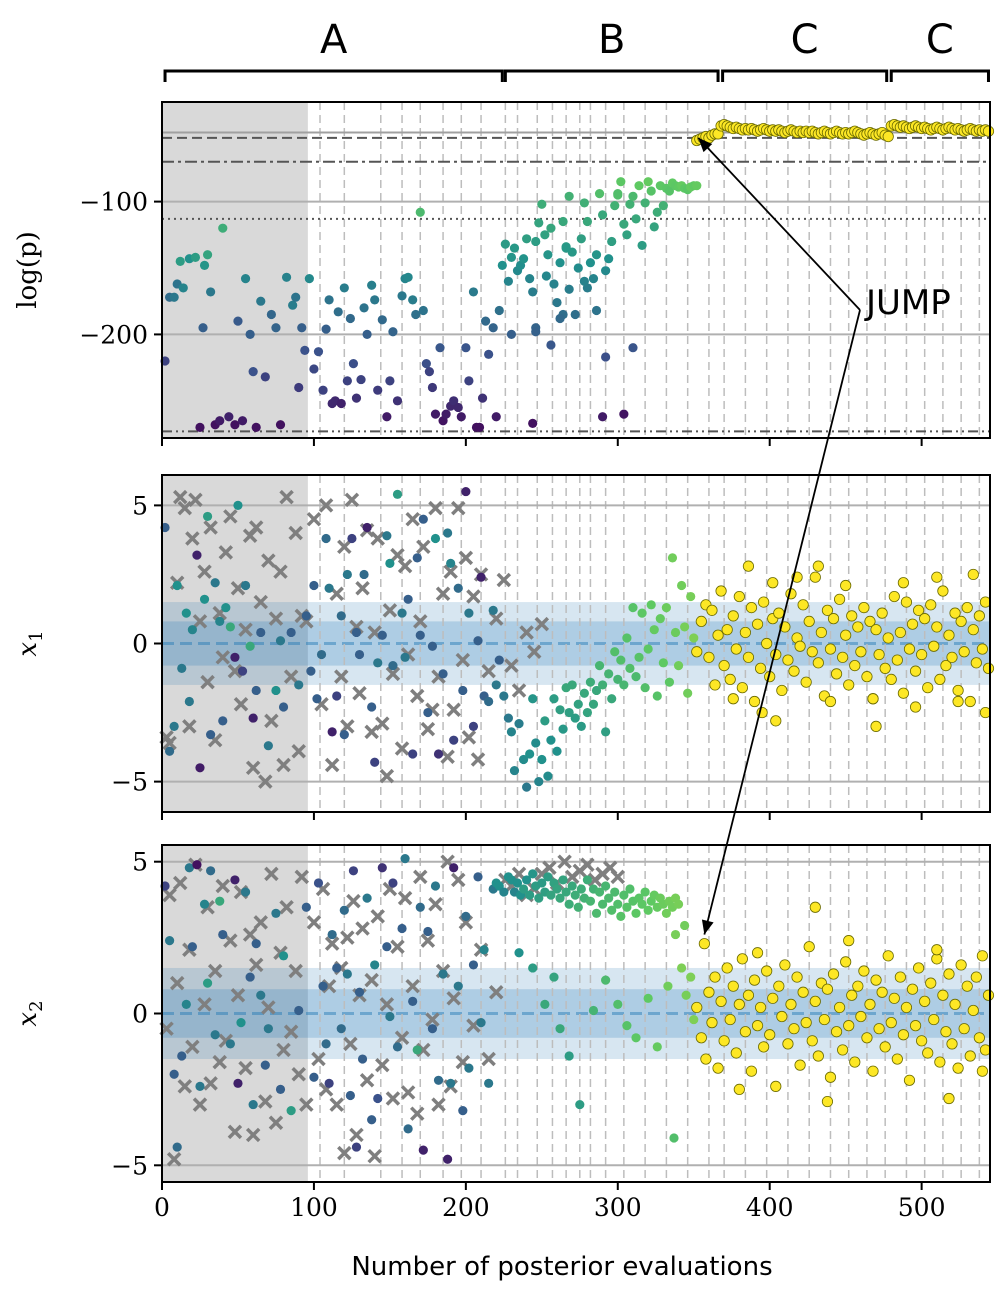 The image size is (1000, 1298). I want to click on warmup-region, so click(235, 1013).